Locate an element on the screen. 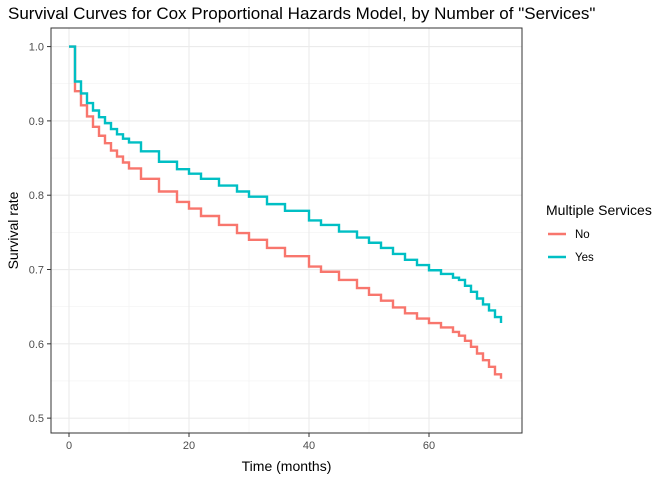 The image size is (672, 480). legend-title: Multiple Services is located at coordinates (599, 210).